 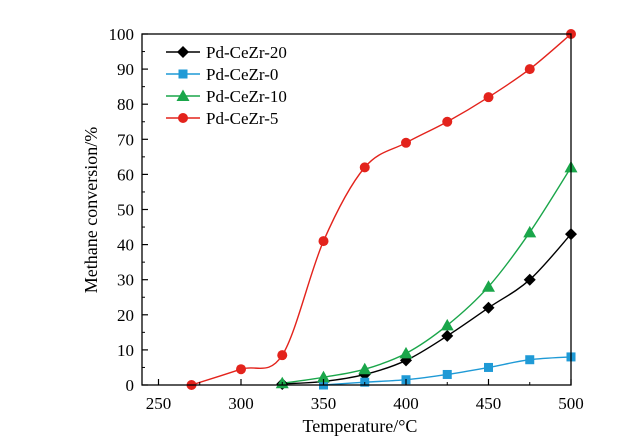 What do you see at coordinates (125, 245) in the screenshot?
I see `y-tick-label: 40` at bounding box center [125, 245].